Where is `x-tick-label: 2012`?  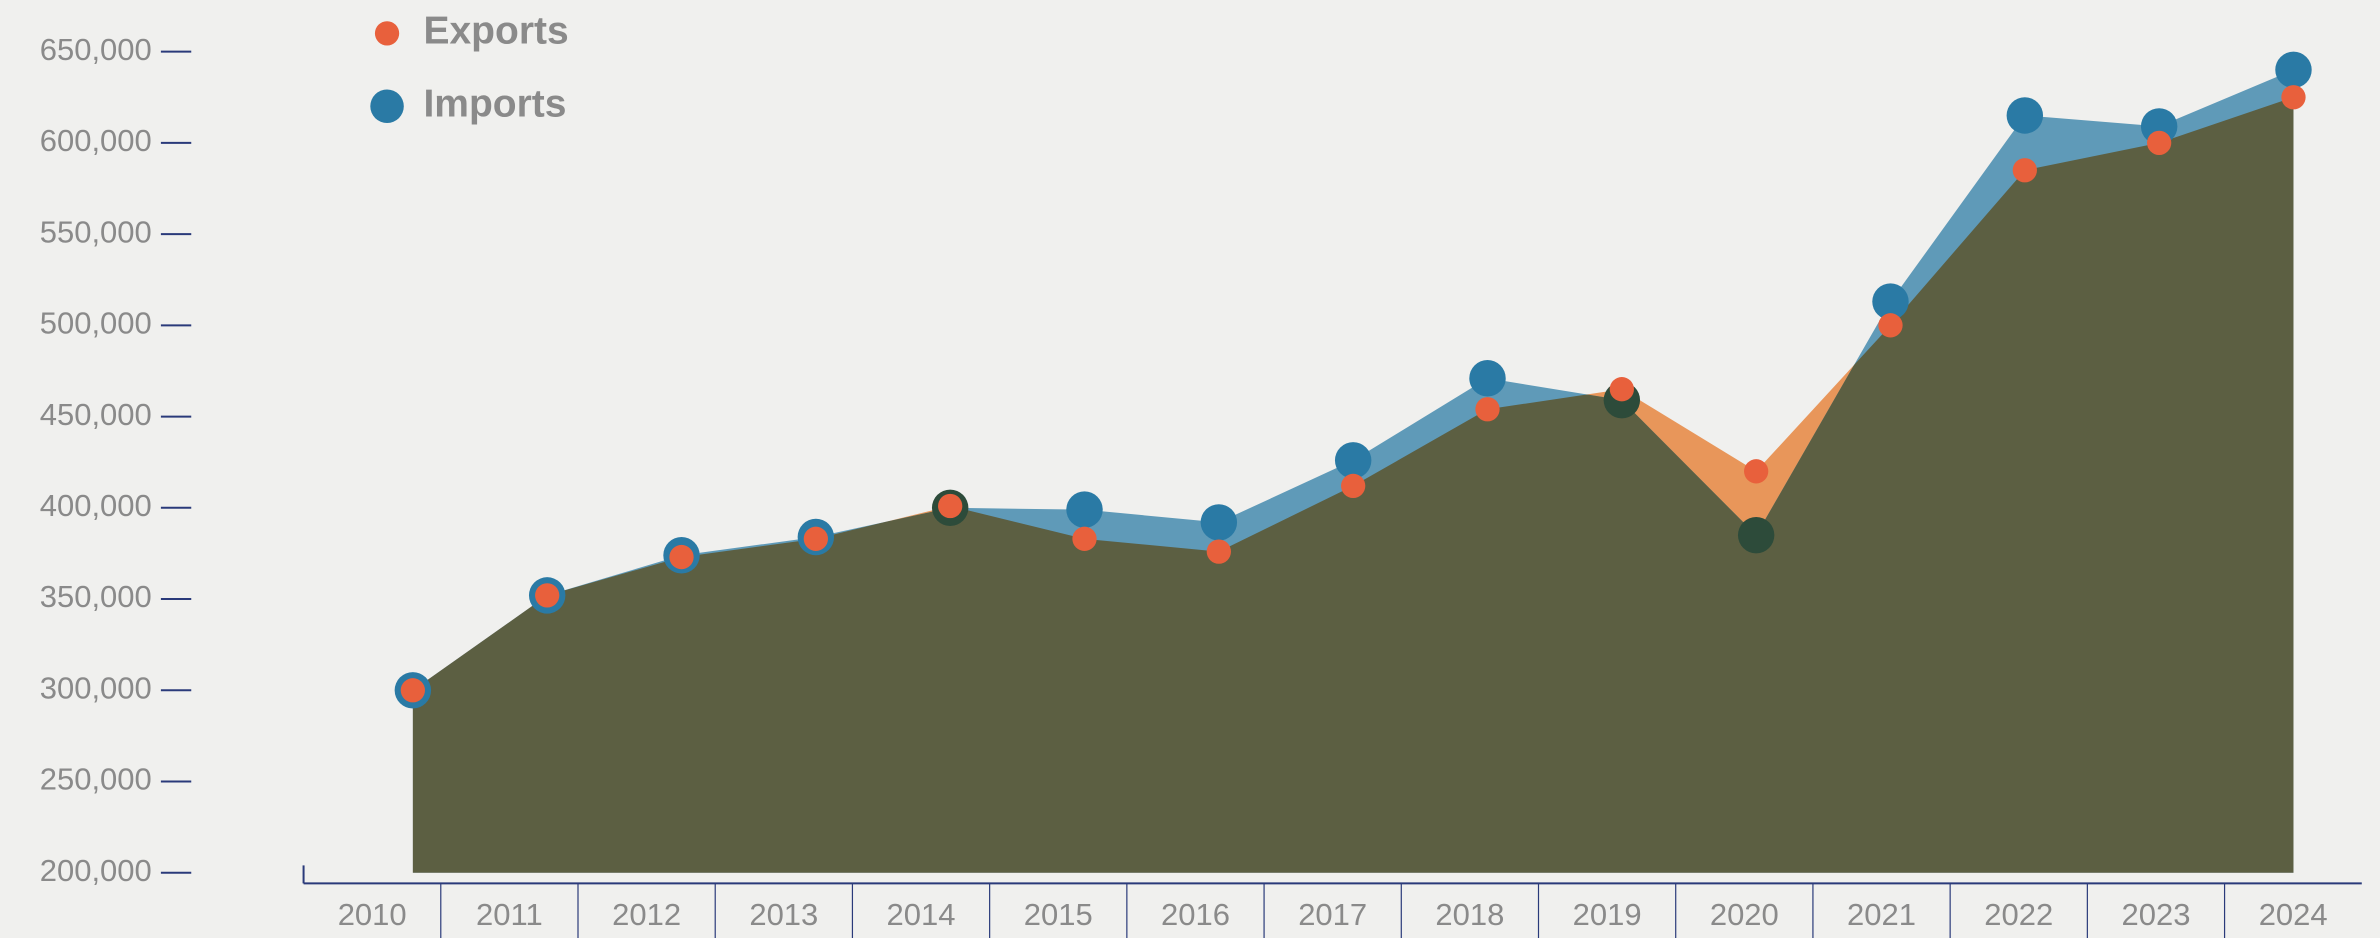 x-tick-label: 2012 is located at coordinates (646, 914).